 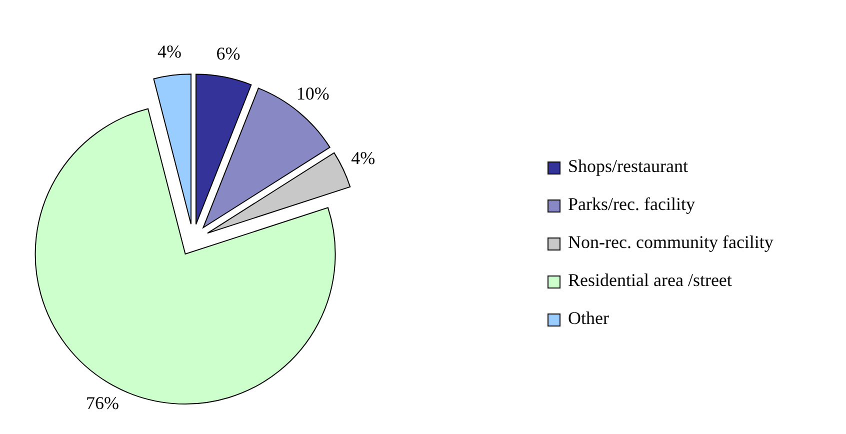 I want to click on data-label: 76%, so click(x=102, y=402).